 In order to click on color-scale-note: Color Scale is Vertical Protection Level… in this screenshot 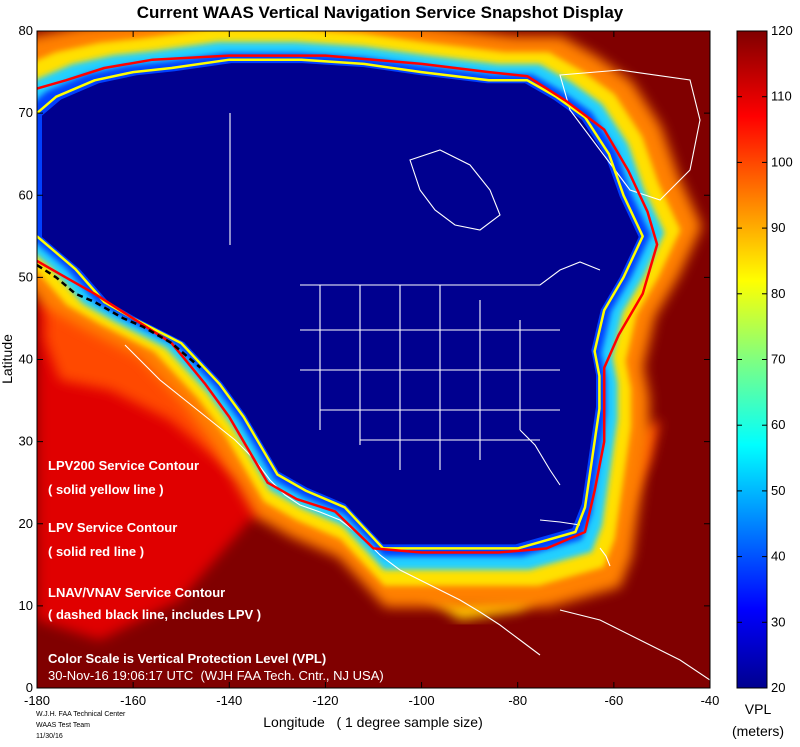, I will do `click(187, 658)`.